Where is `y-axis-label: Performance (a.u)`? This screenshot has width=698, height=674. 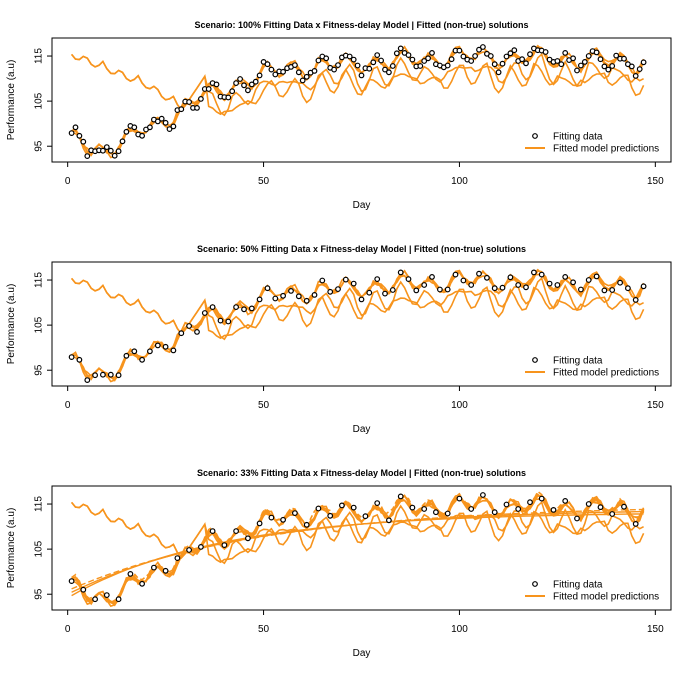 y-axis-label: Performance (a.u) is located at coordinates (11, 324).